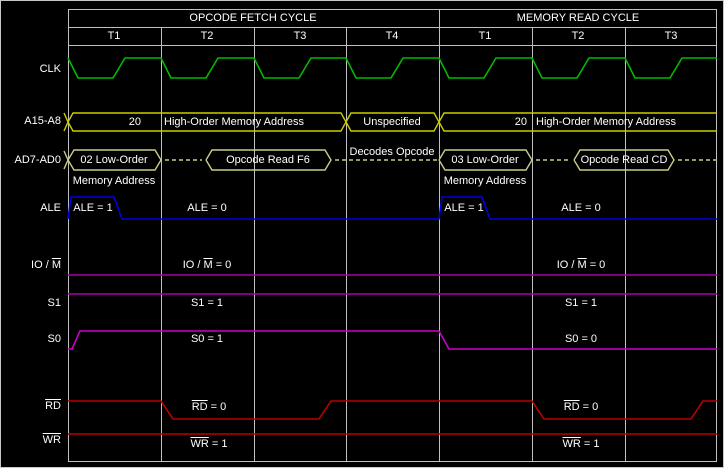 Image resolution: width=724 pixels, height=468 pixels. I want to click on signal-label-s1: S1, so click(54, 303).